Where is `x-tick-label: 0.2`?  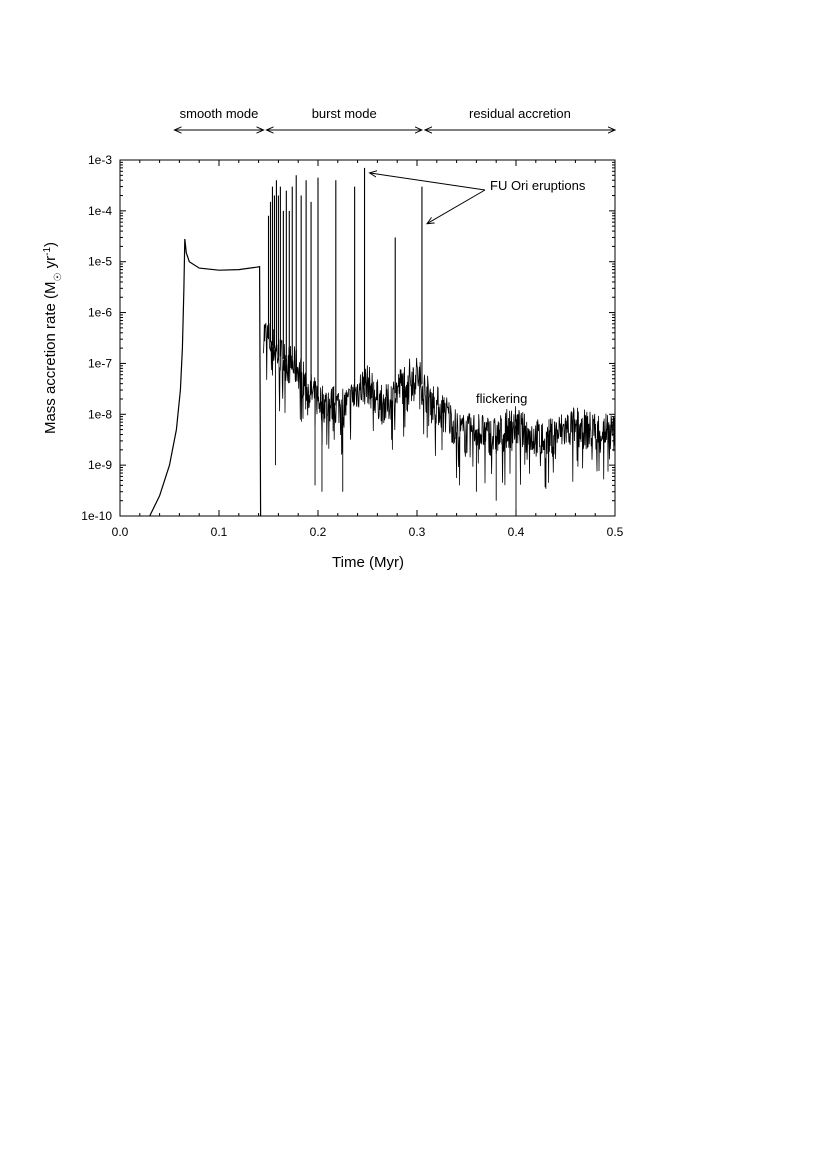
x-tick-label: 0.2 is located at coordinates (318, 532).